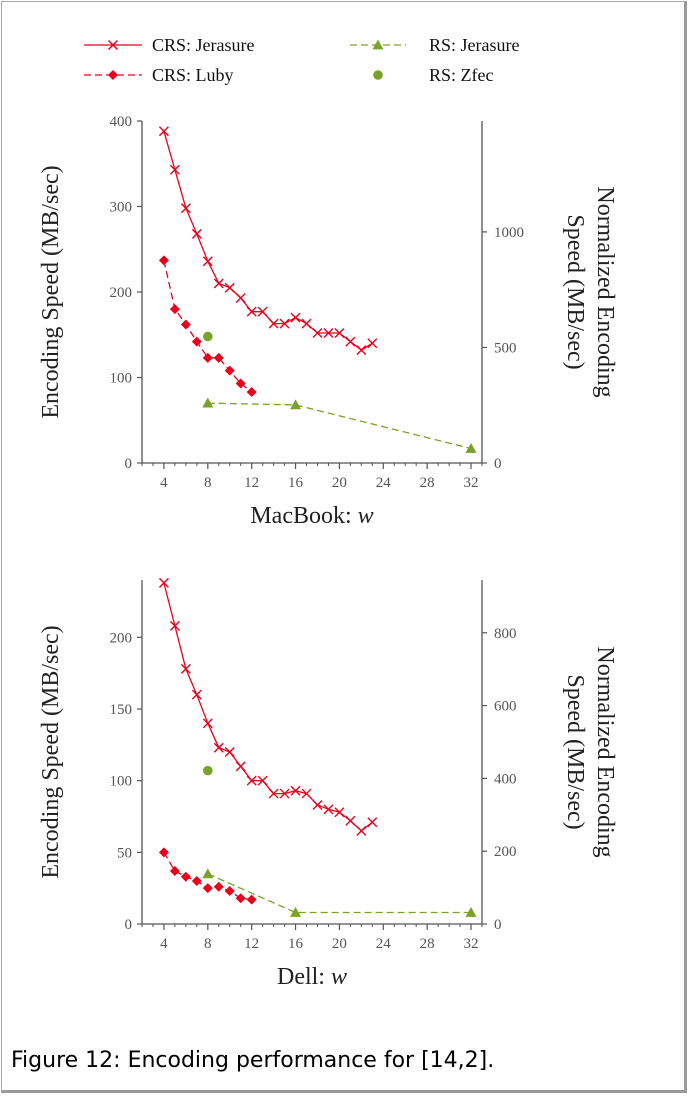 Image resolution: width=691 pixels, height=1097 pixels. What do you see at coordinates (461, 75) in the screenshot?
I see `legend-label-rs-zfec: RS: Zfec` at bounding box center [461, 75].